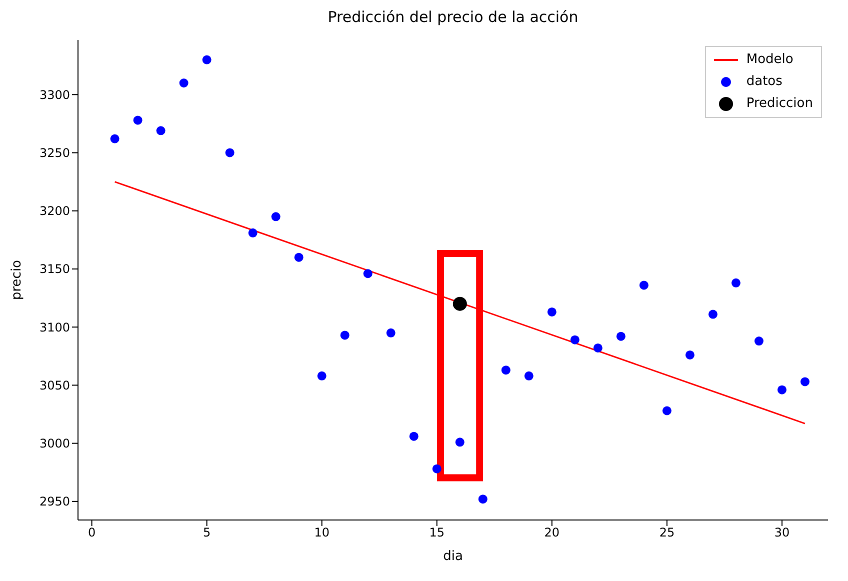  Describe the element at coordinates (552, 533) in the screenshot. I see `x-tick-label: 20` at that location.